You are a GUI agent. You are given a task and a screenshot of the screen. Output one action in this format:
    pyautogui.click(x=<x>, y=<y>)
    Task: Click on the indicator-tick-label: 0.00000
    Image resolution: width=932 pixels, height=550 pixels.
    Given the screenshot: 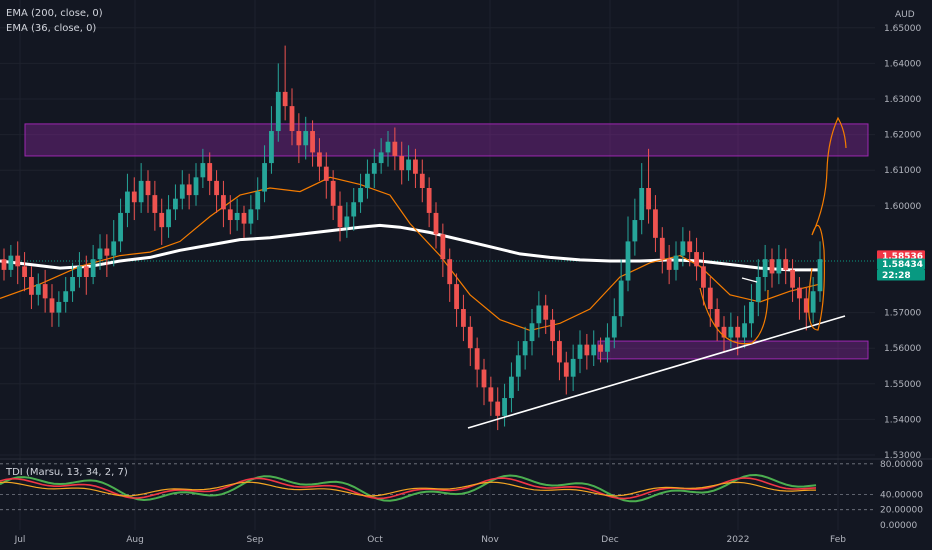 What is the action you would take?
    pyautogui.click(x=898, y=526)
    